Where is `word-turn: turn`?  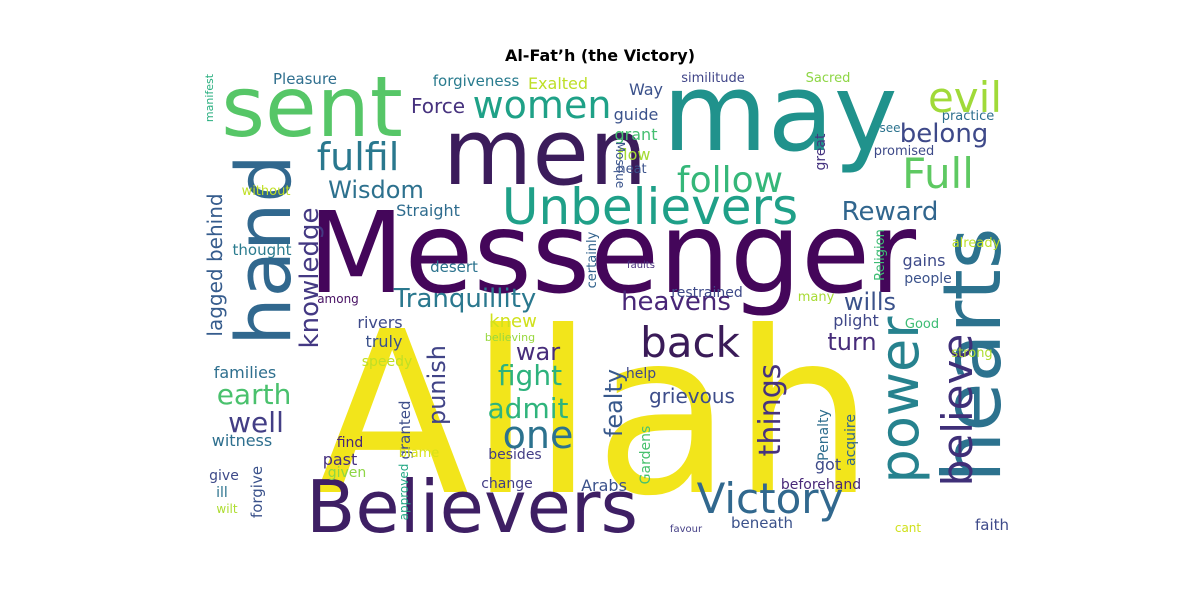
word-turn: turn is located at coordinates (851, 342).